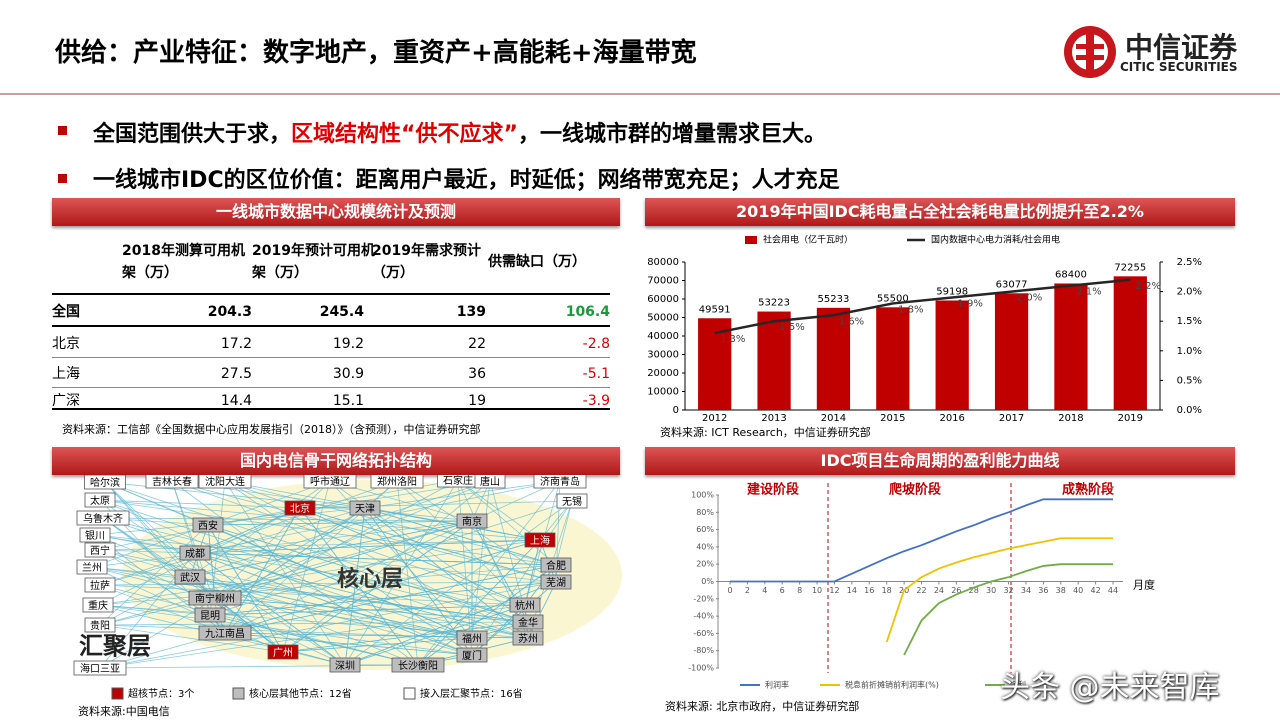  Describe the element at coordinates (236, 344) in the screenshot. I see `table-cell: 17.2` at that location.